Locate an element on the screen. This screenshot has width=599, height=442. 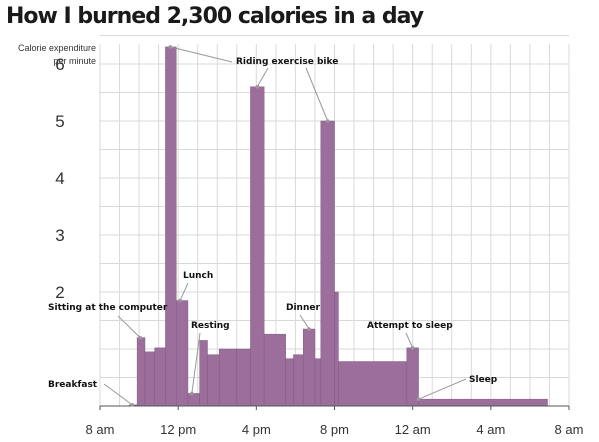
y-tick-label: 3 is located at coordinates (59, 235).